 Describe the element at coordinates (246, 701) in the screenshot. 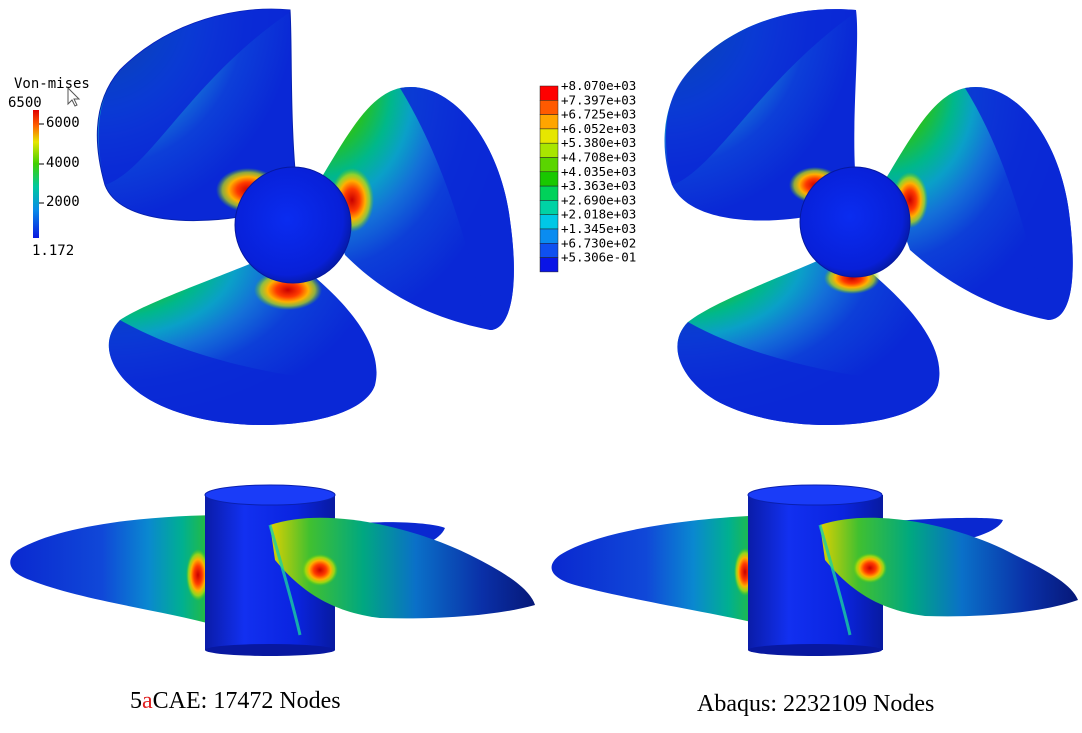

I see `left-caption-rest: CAE: 17472 Nodes` at that location.